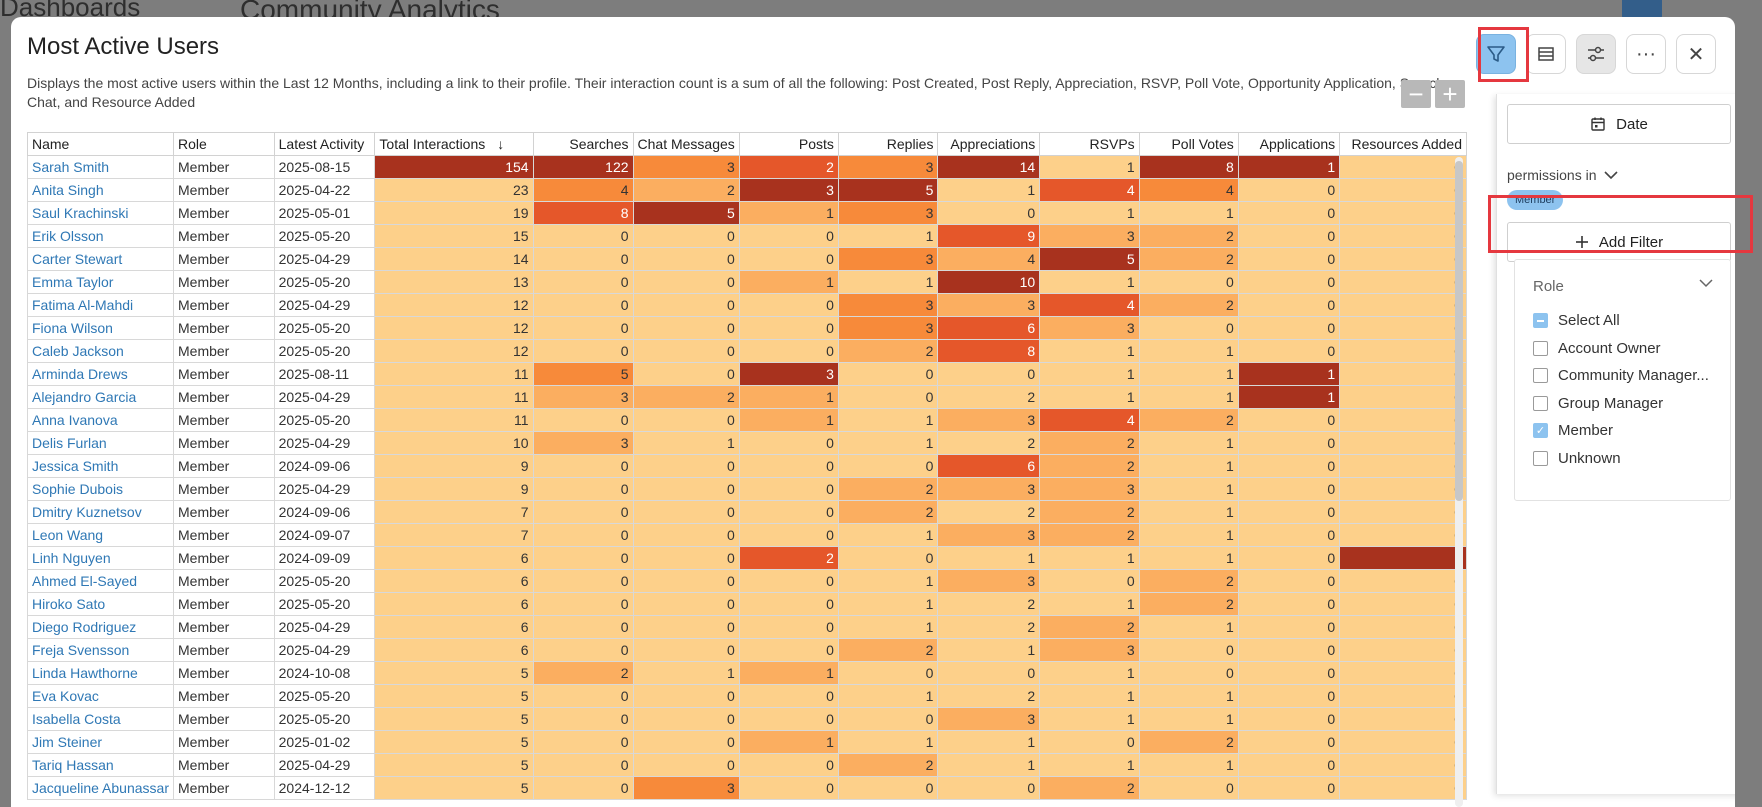 The height and width of the screenshot is (807, 1762). I want to click on zoom-in-button: +, so click(1450, 94).